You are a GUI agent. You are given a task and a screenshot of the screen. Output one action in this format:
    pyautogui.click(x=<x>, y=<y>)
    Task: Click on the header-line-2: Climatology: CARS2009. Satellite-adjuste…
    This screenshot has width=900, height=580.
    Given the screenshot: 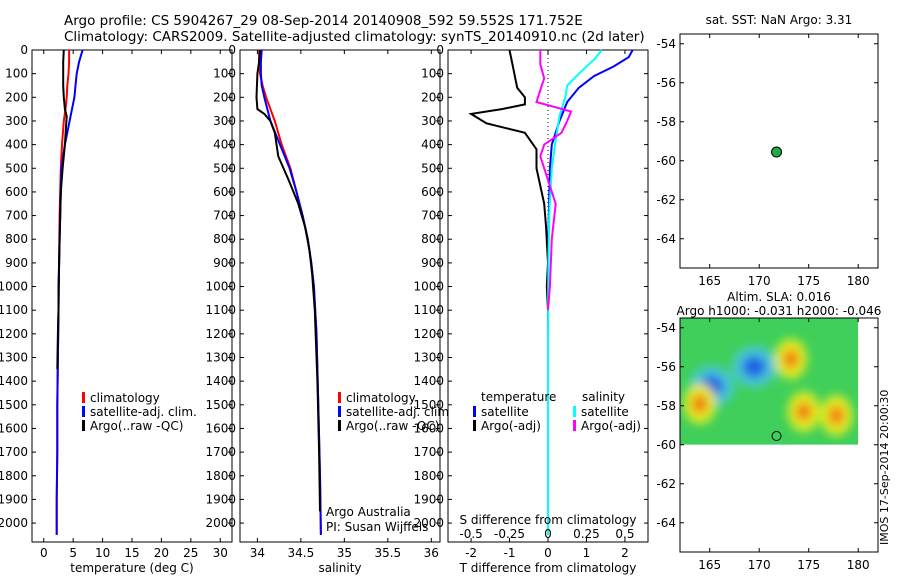 What is the action you would take?
    pyautogui.click(x=354, y=37)
    